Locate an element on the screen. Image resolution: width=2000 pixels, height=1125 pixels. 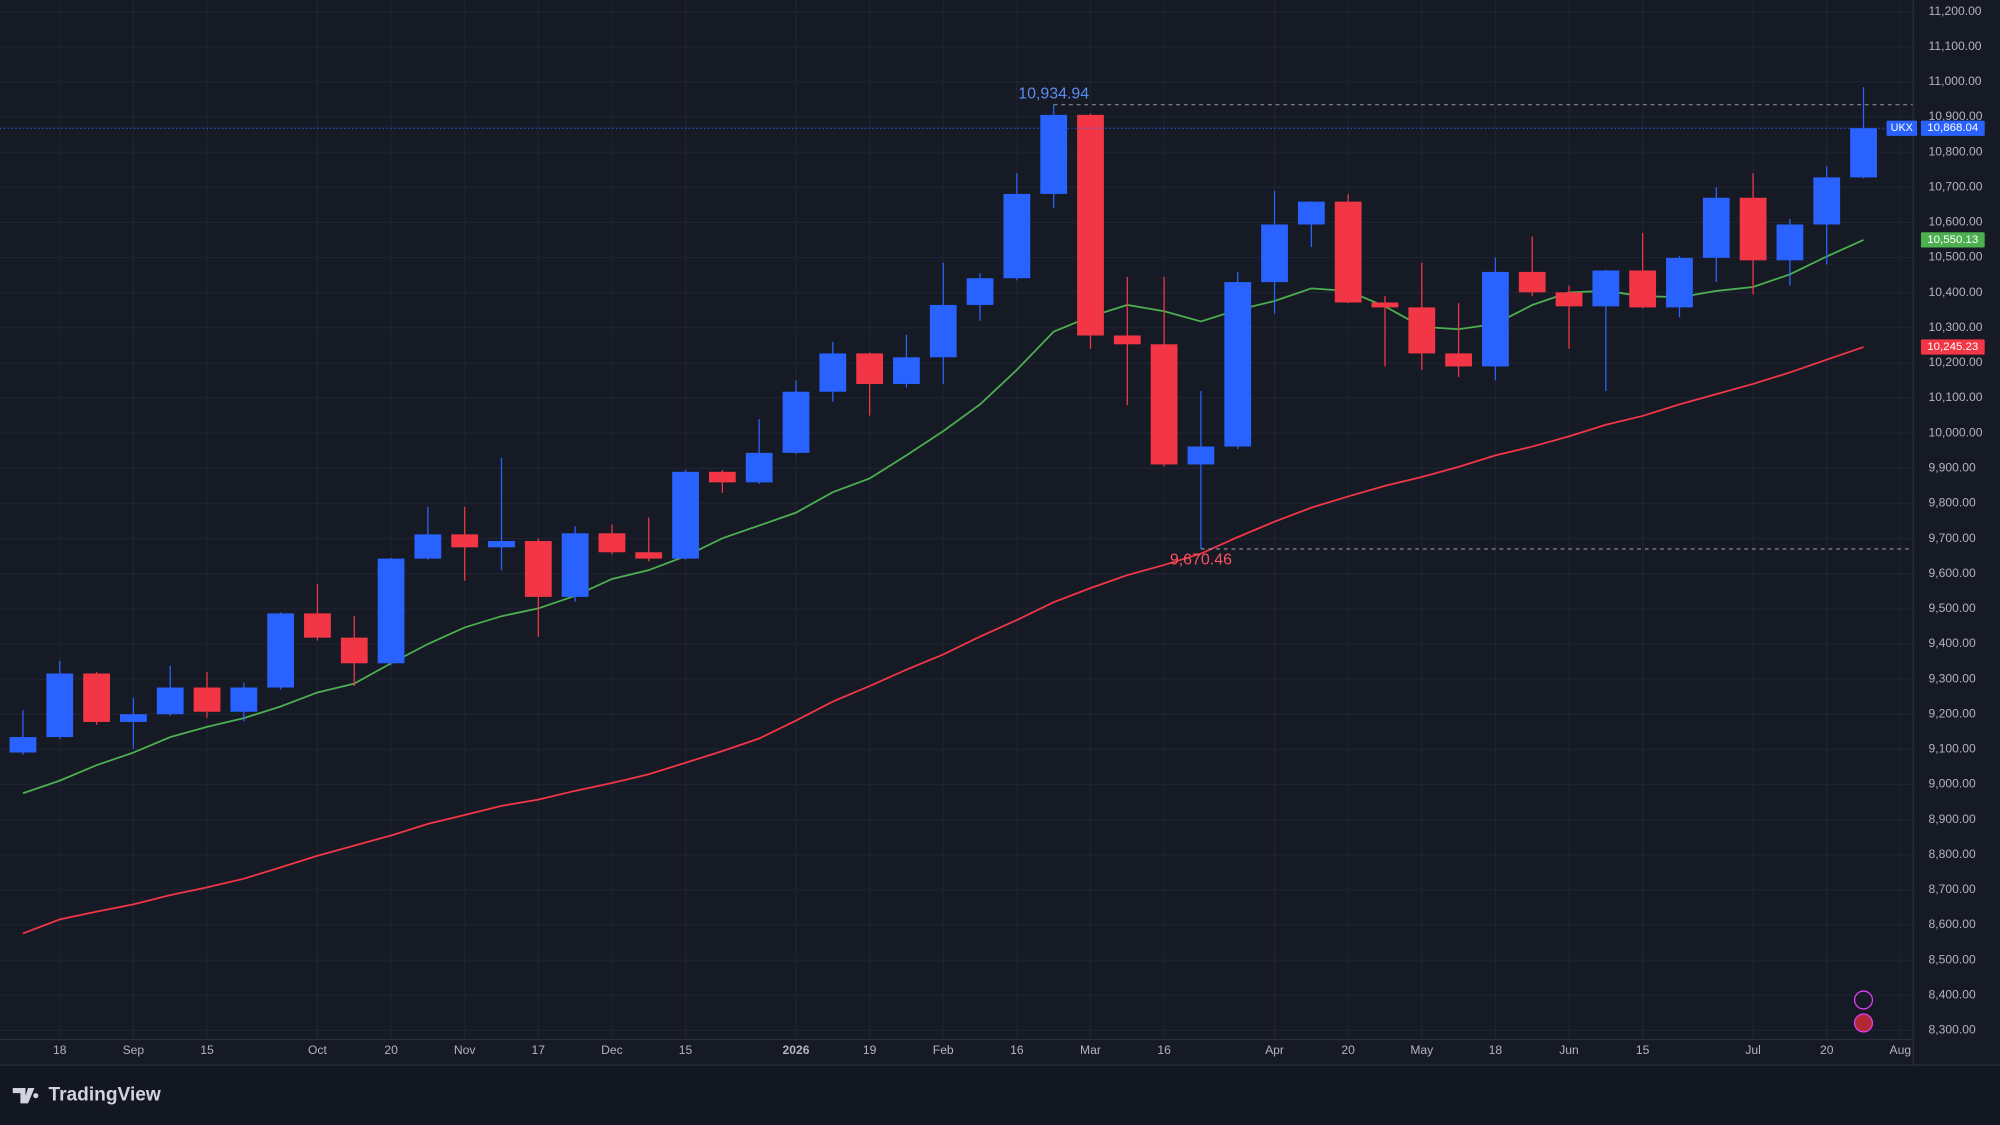
ma-price-tag-text: 10,245.23 is located at coordinates (1952, 347).